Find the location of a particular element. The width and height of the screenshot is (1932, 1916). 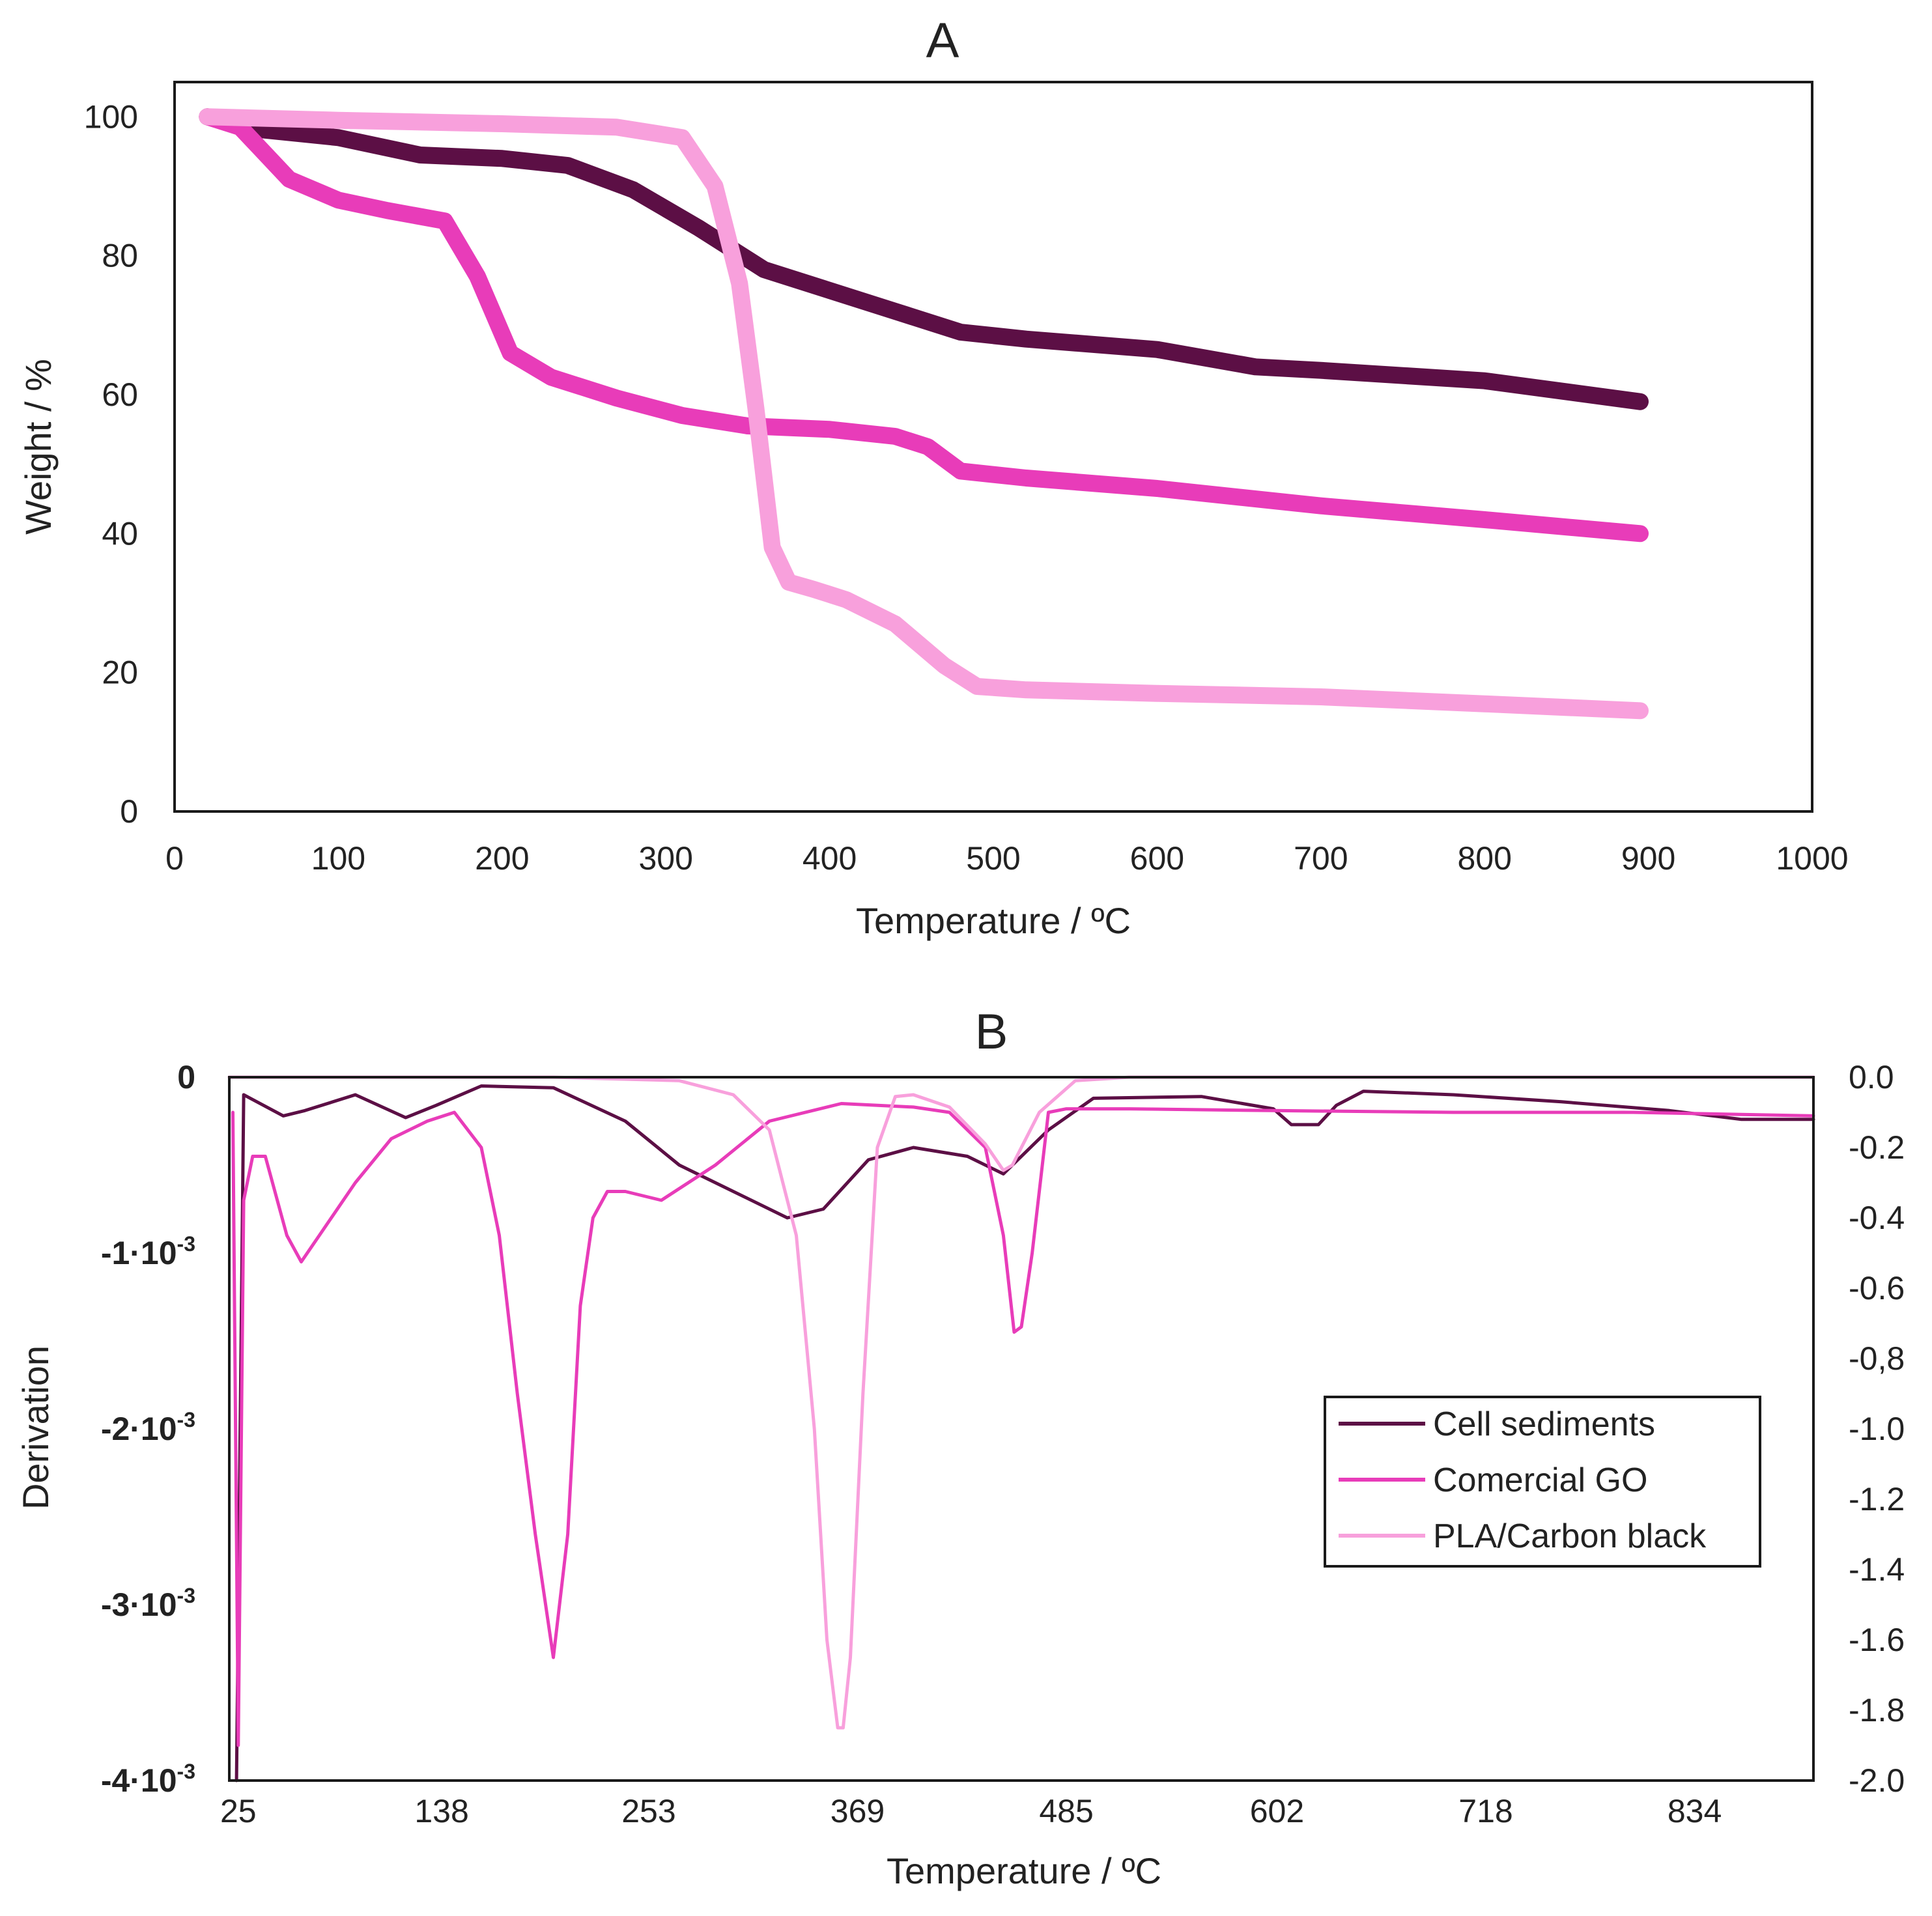

panel-b-right-y-tick-label: -0.4 is located at coordinates (1877, 1218).